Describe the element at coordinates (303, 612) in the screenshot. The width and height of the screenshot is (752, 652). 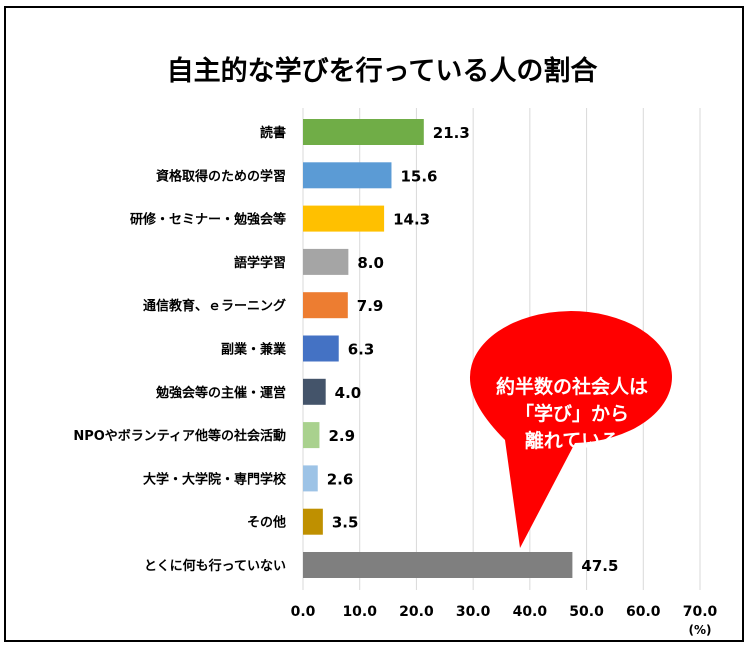
I see `x-tick-label: 0.0` at that location.